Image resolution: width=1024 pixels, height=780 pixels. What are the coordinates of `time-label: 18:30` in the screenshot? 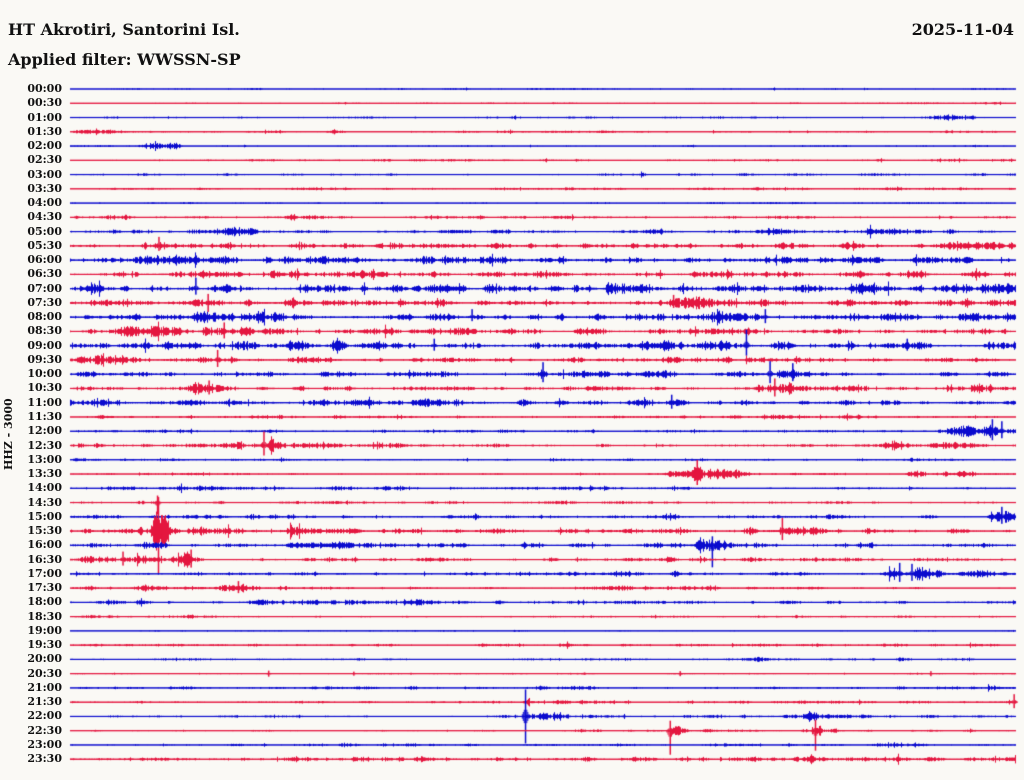 It's located at (44, 616).